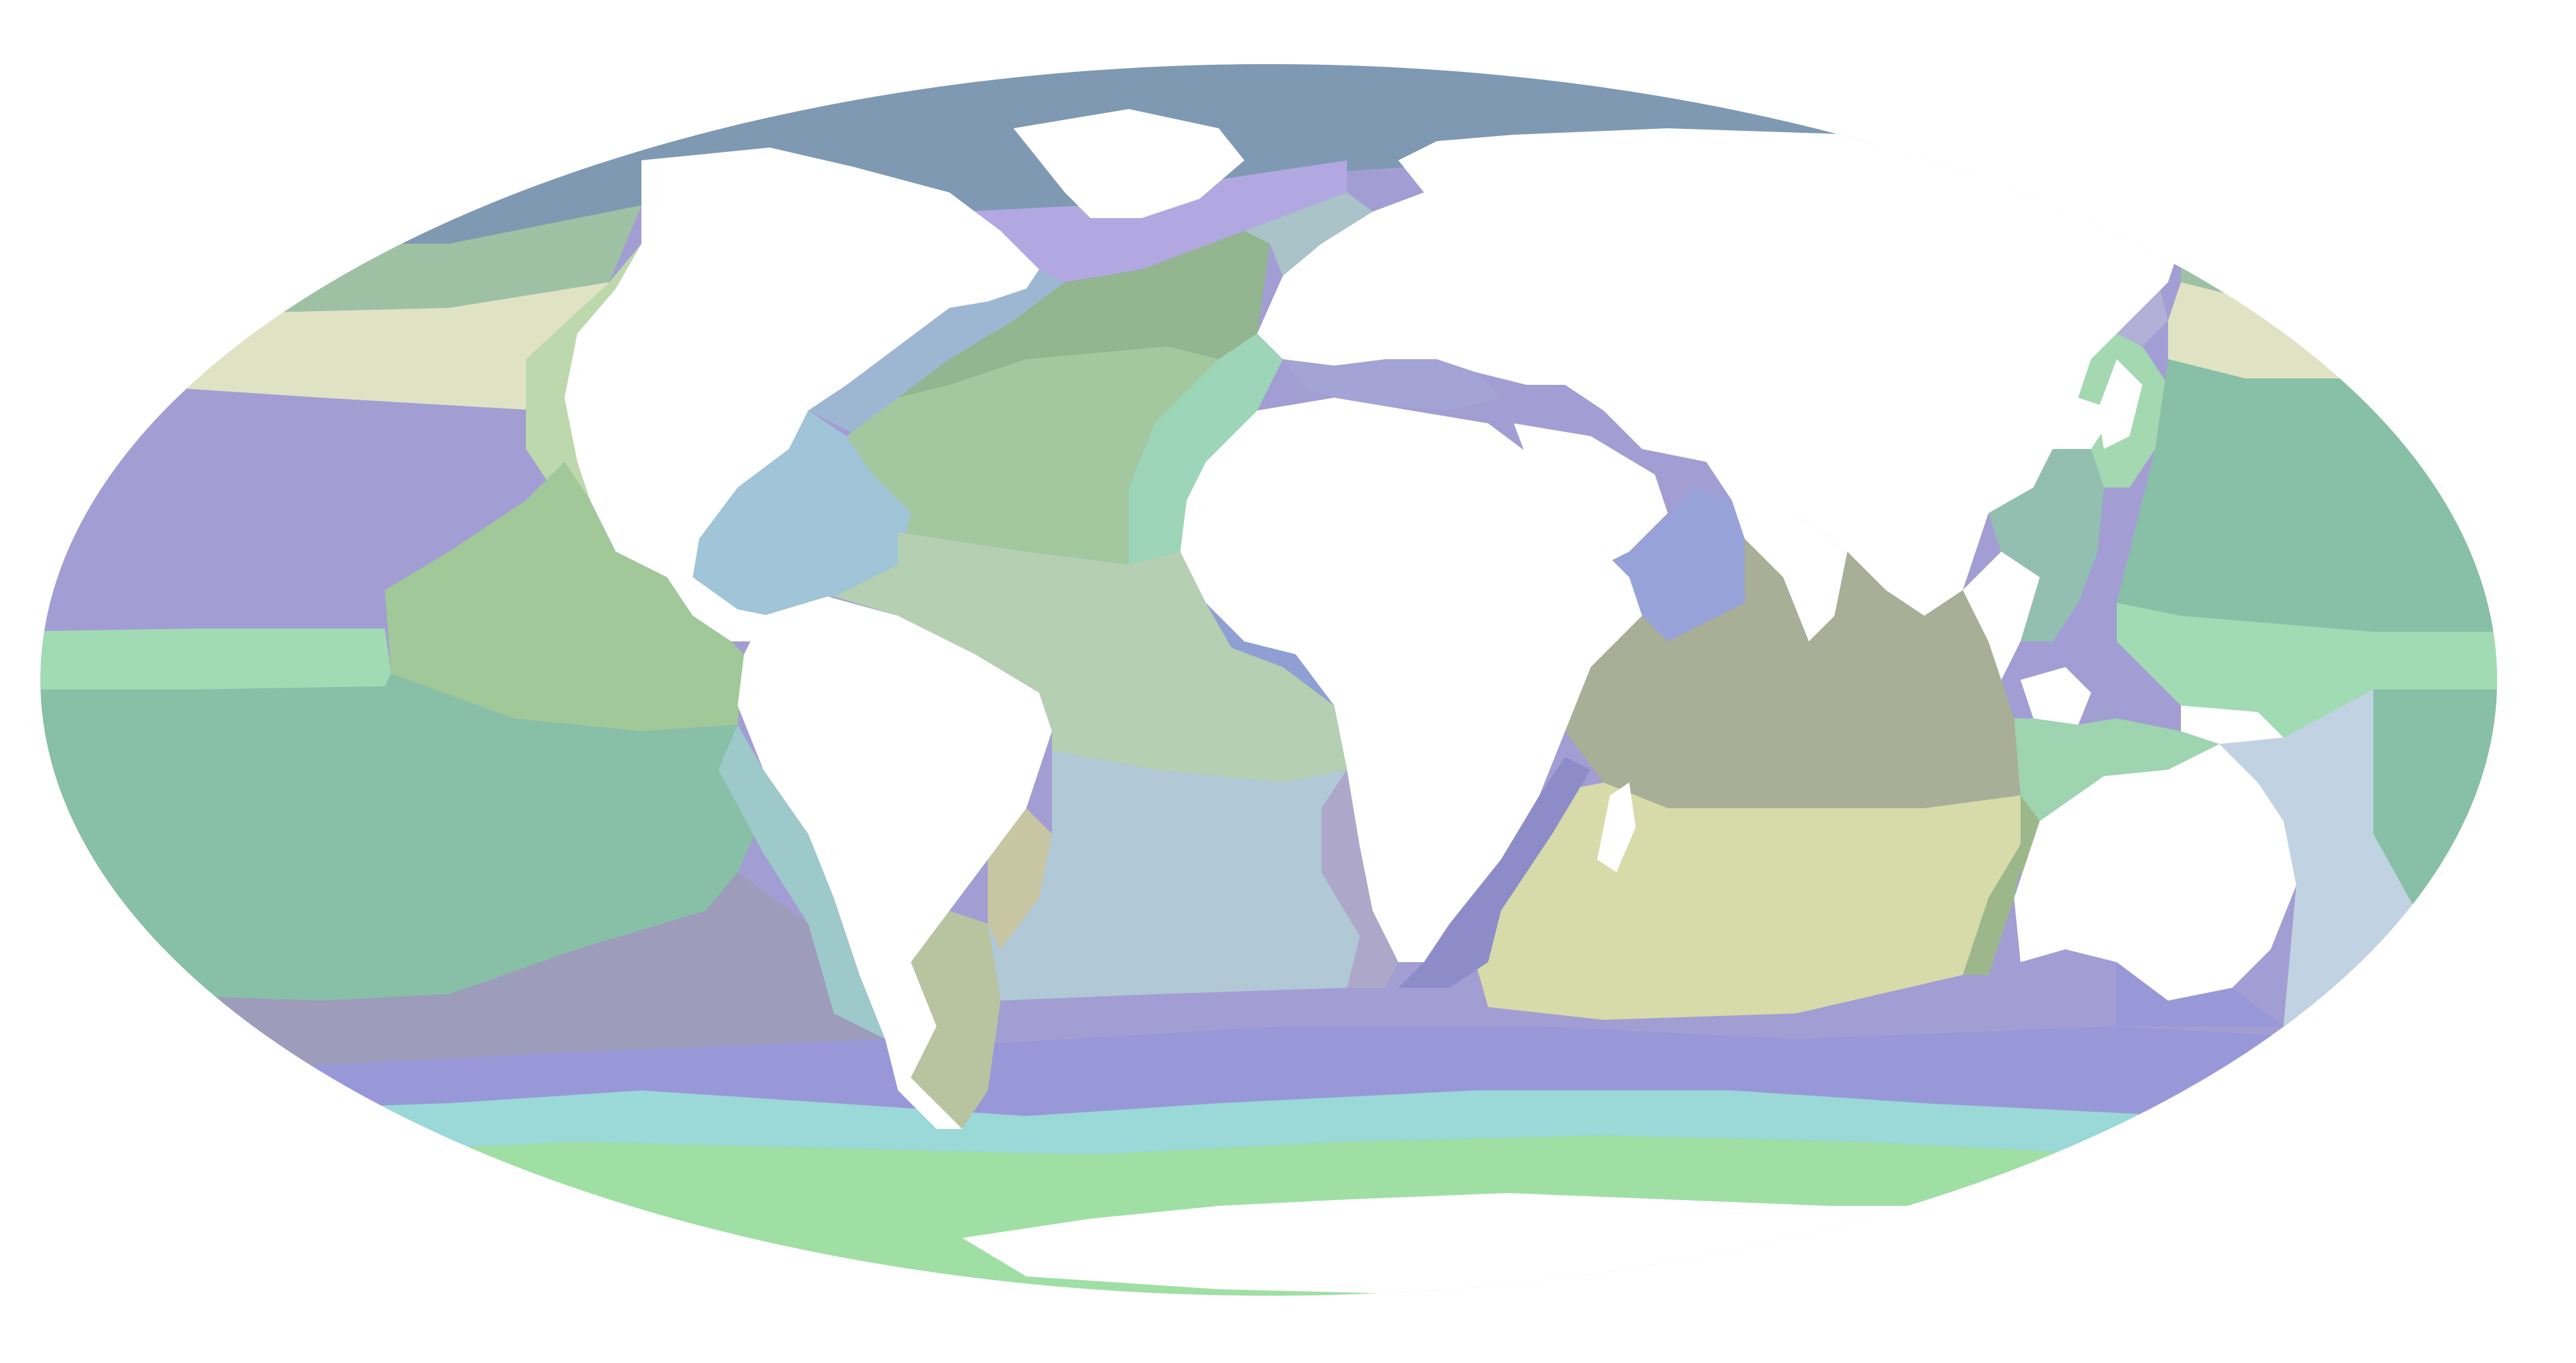  What do you see at coordinates (2307, 495) in the screenshot?
I see `ocean-region-western-pacific-warm-pool` at bounding box center [2307, 495].